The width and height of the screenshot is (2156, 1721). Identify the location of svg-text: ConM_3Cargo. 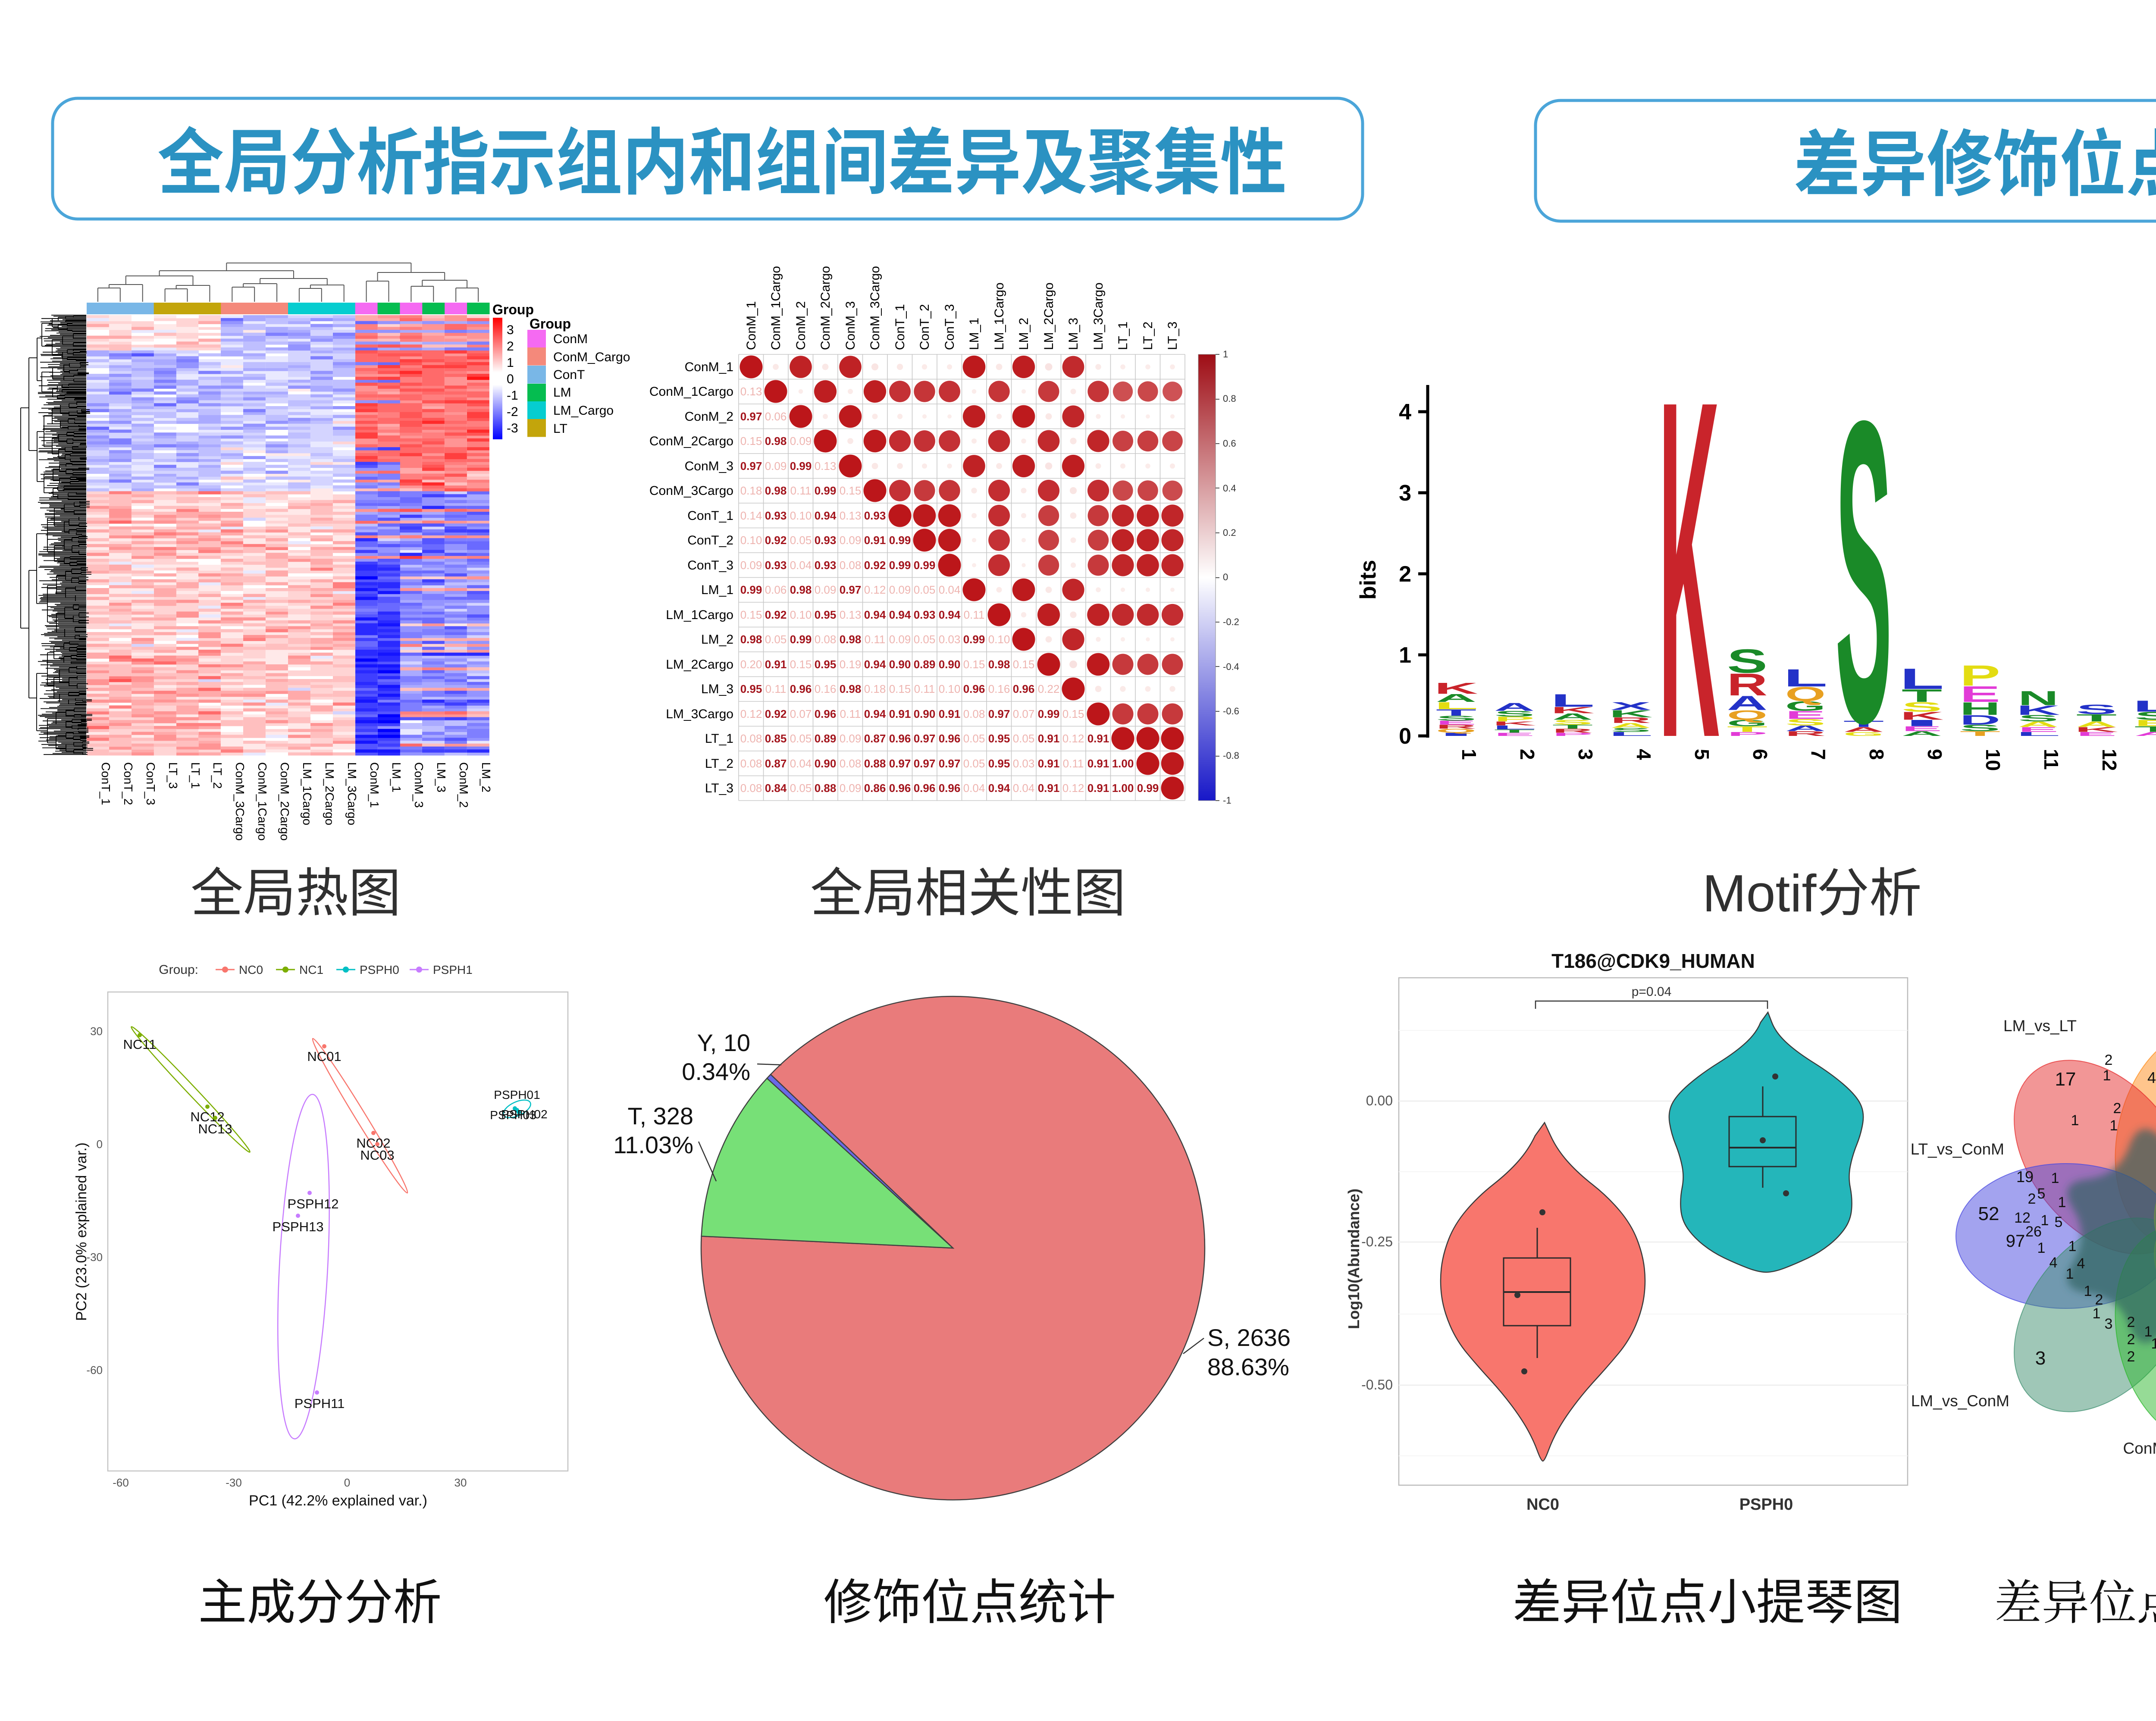
(691, 491).